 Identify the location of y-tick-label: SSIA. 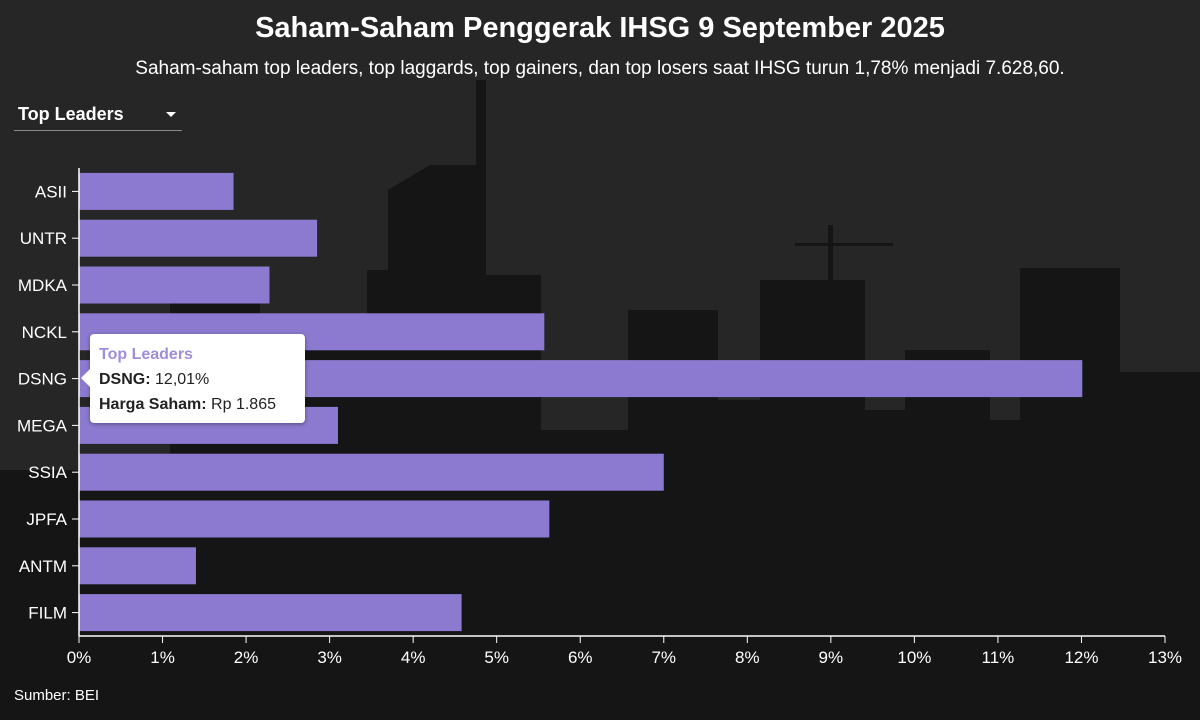
(47, 472).